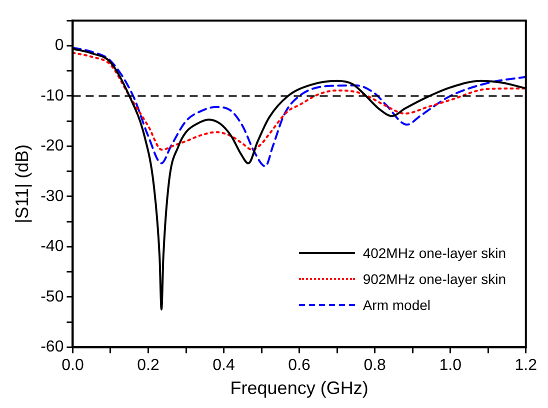 The width and height of the screenshot is (548, 408). I want to click on x-tick-label: 0.2, so click(148, 365).